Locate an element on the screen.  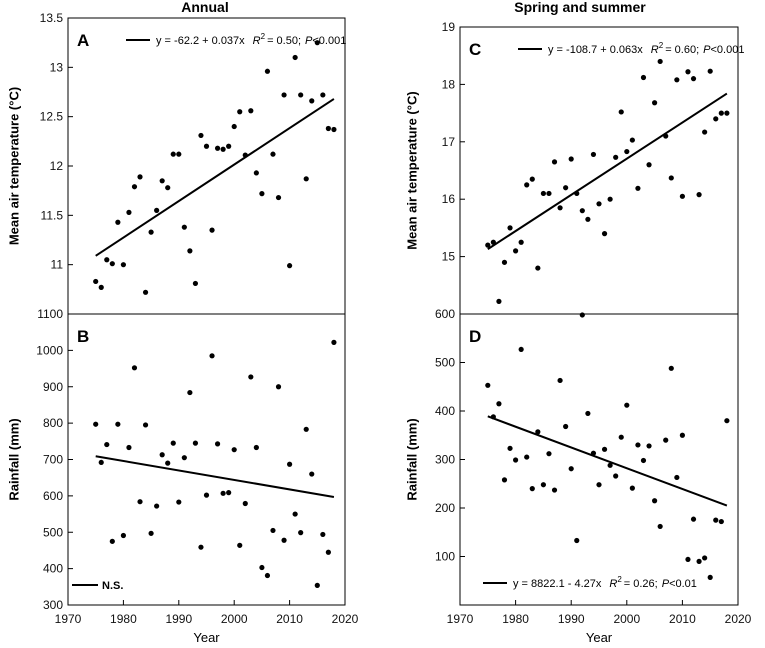
equation-text-d: y = 8822.1 - 4.27x is located at coordinates (557, 584).